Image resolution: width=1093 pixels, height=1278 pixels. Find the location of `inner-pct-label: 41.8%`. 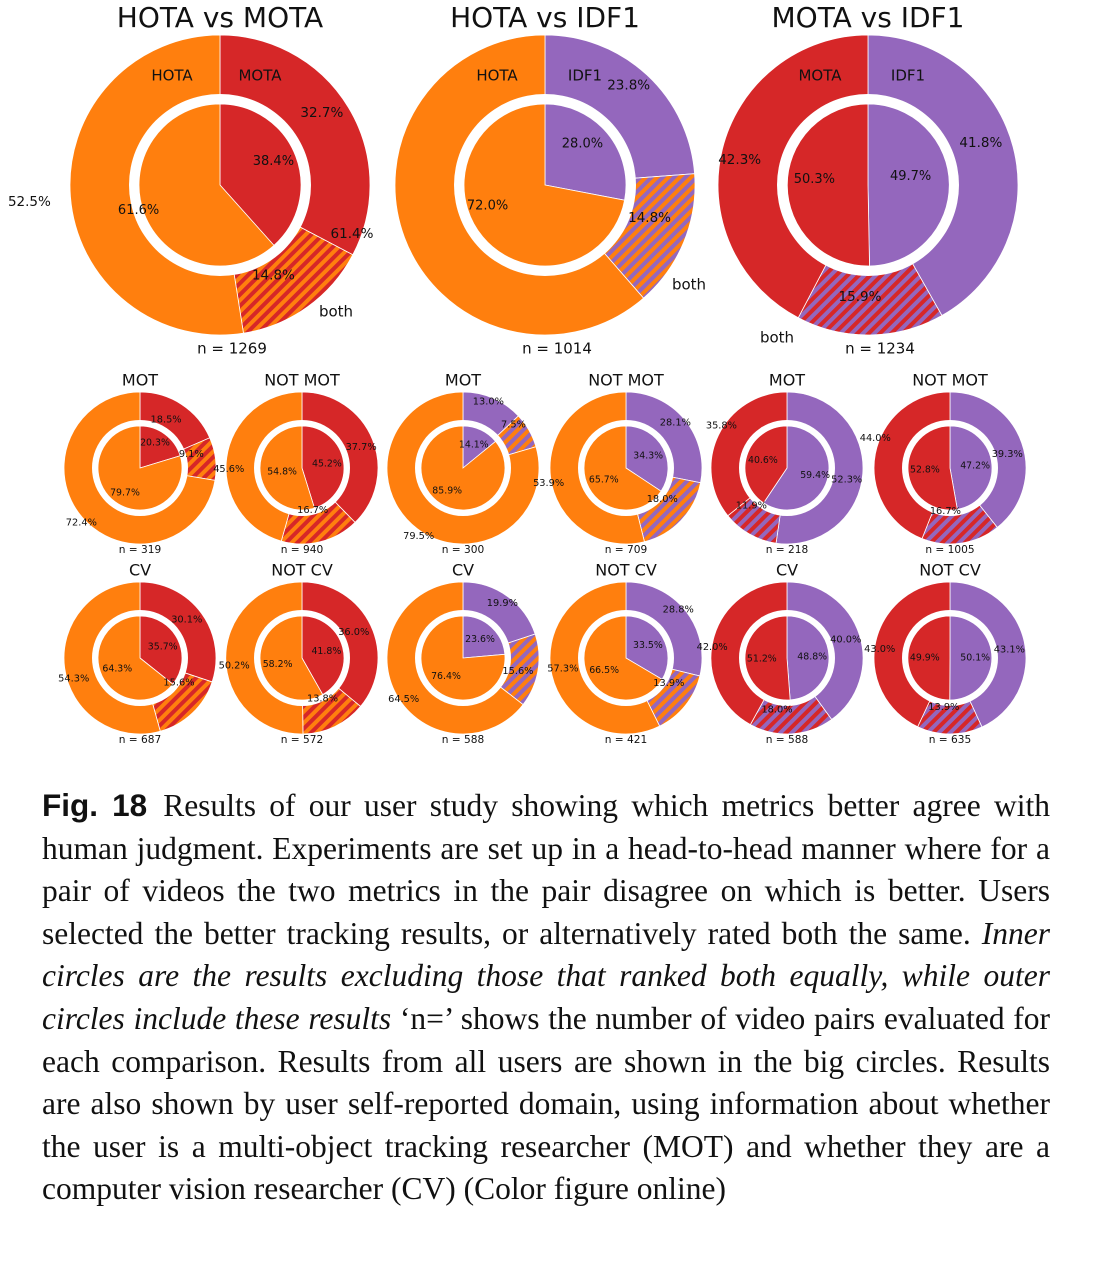

inner-pct-label: 41.8% is located at coordinates (326, 651).